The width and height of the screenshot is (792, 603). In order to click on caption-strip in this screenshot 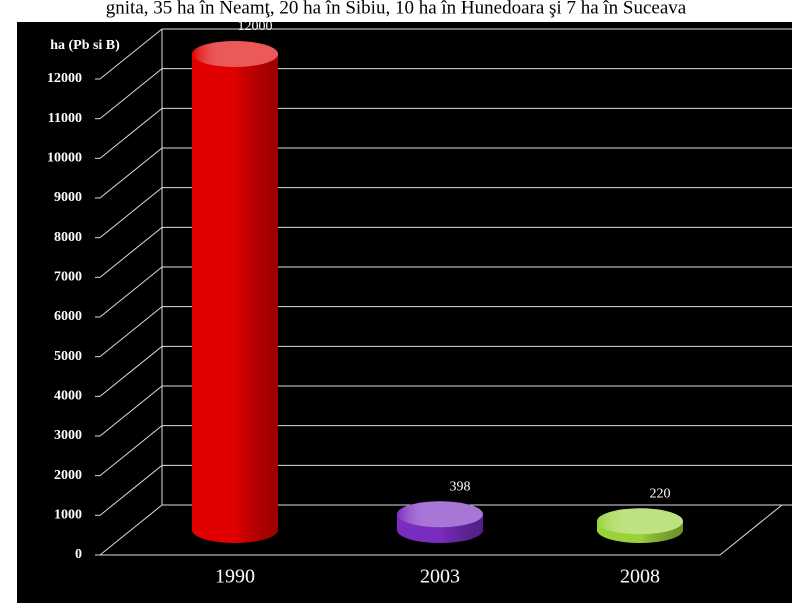, I will do `click(396, 11)`.